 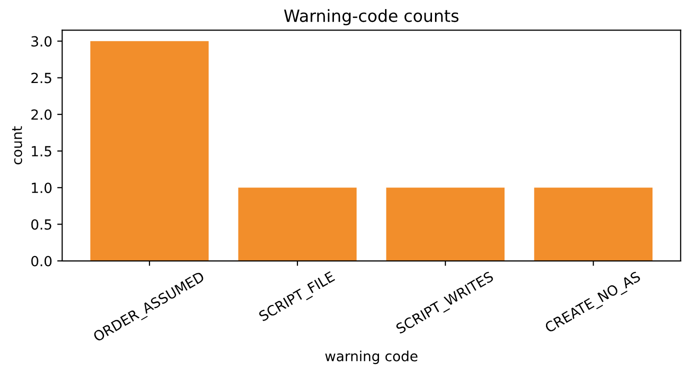 I want to click on y-tick-label: 2.5, so click(x=41, y=78).